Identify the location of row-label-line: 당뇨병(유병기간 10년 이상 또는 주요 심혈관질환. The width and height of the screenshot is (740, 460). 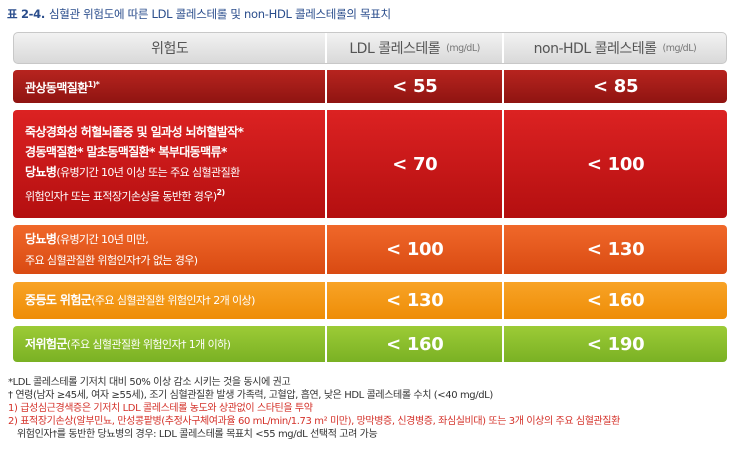
(169, 172).